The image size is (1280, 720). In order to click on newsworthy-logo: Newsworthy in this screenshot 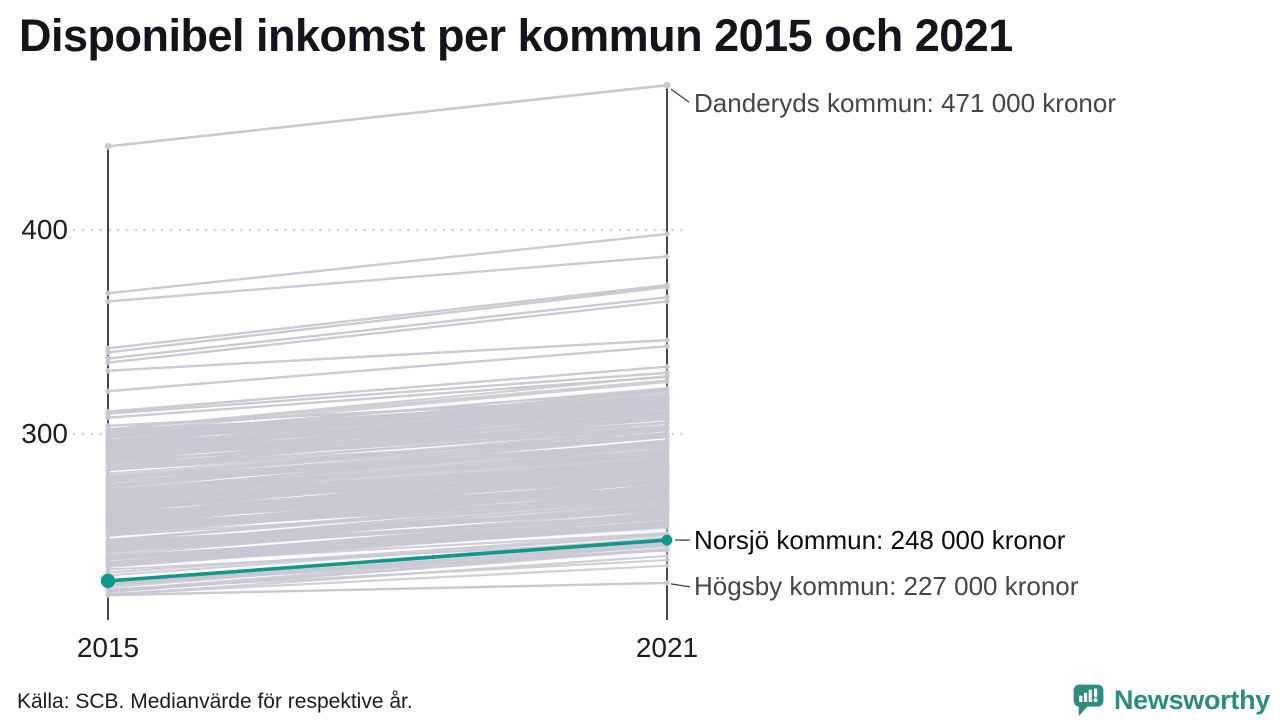, I will do `click(1170, 700)`.